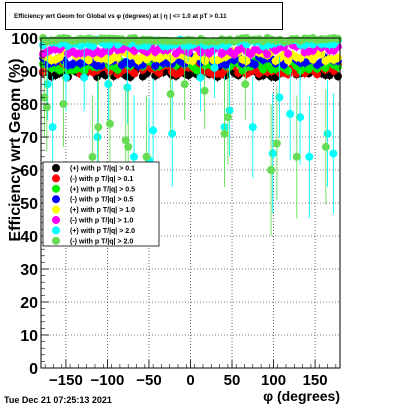  Describe the element at coordinates (101, 179) in the screenshot. I see `legend-label: (-) with p T/|q| > 0.1` at that location.